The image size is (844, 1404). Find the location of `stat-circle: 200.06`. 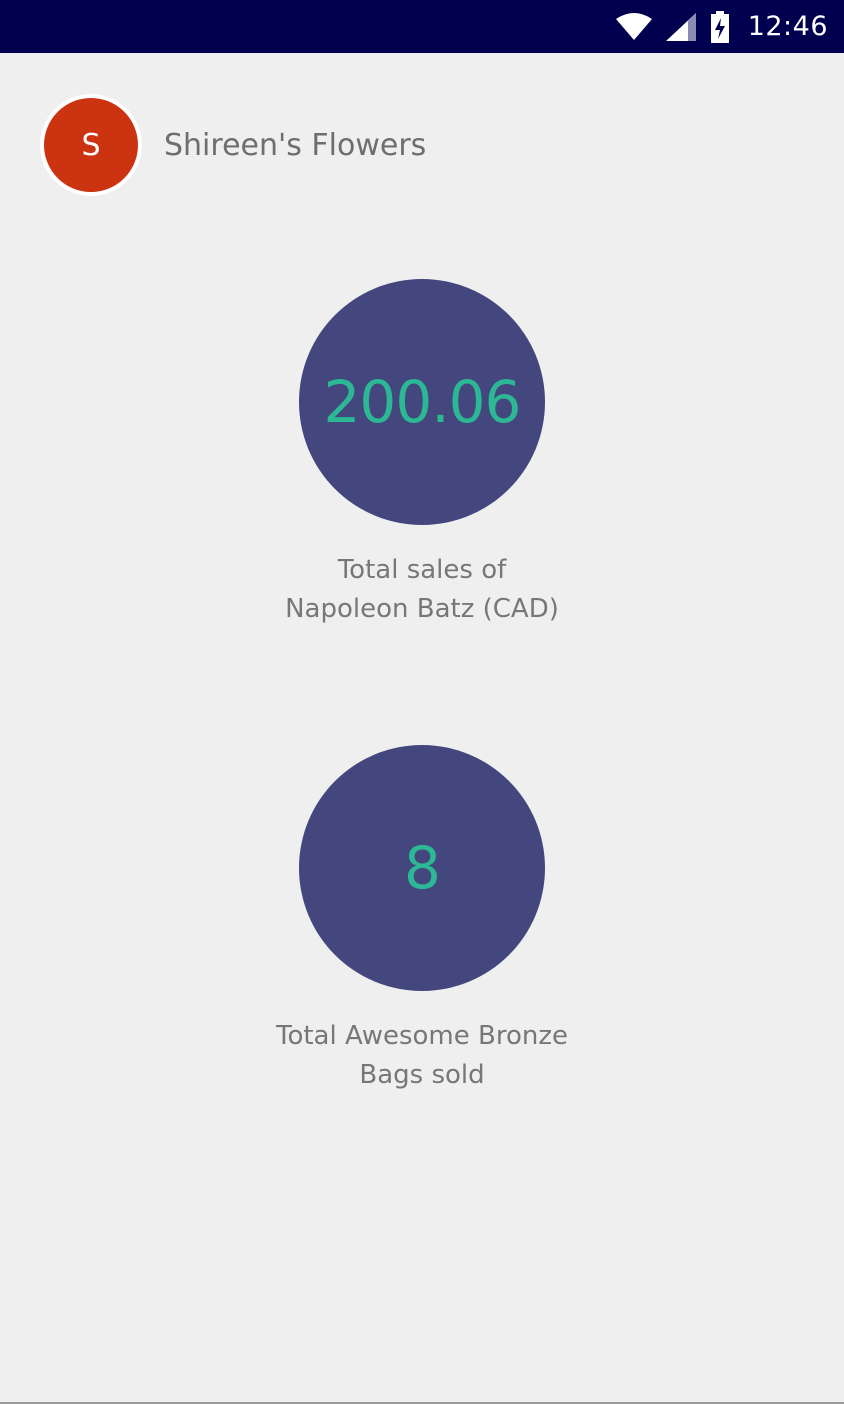

stat-circle: 200.06 is located at coordinates (422, 402).